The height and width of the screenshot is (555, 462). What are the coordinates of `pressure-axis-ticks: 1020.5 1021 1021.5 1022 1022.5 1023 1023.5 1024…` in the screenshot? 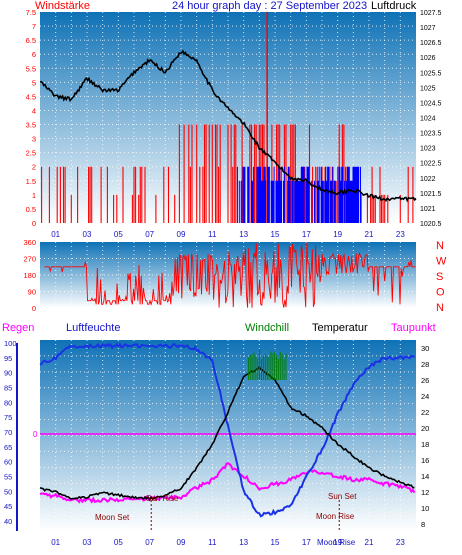 It's located at (431, 119).